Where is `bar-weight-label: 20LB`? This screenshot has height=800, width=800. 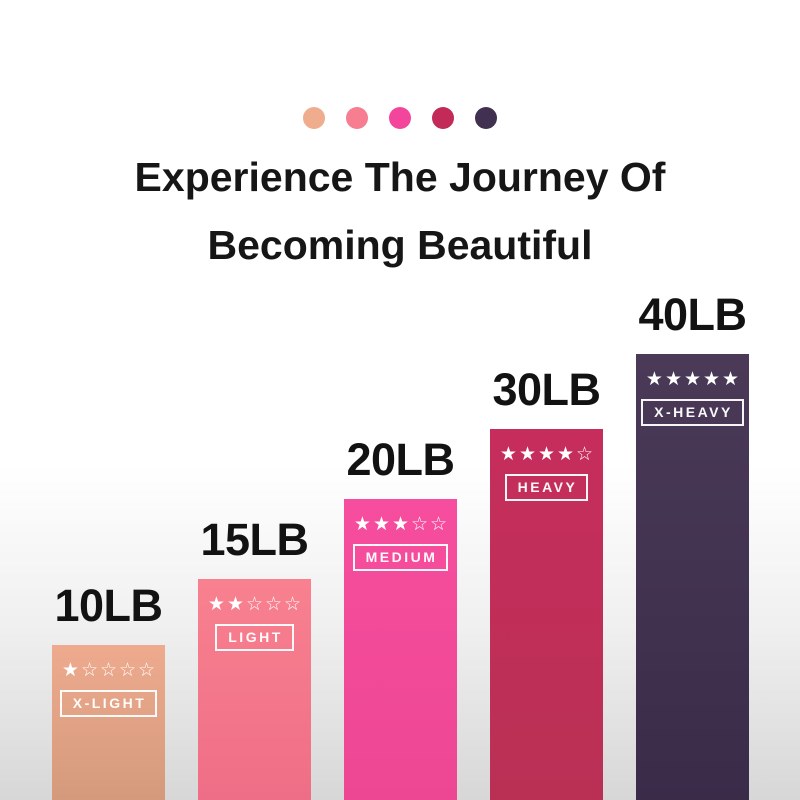
bar-weight-label: 20LB is located at coordinates (400, 459).